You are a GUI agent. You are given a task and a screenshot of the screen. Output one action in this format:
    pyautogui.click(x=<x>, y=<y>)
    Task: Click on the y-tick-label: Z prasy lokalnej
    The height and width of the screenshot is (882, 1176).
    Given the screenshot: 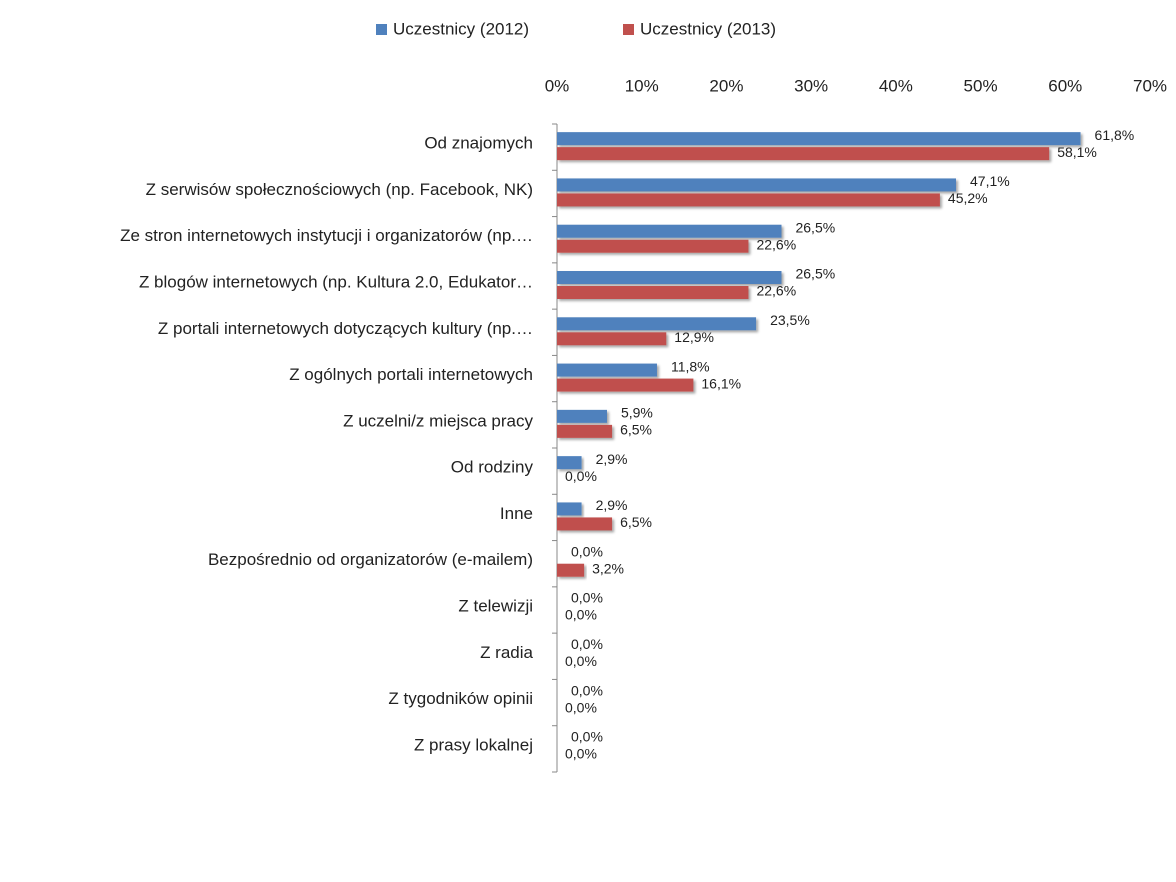 What is the action you would take?
    pyautogui.click(x=473, y=744)
    